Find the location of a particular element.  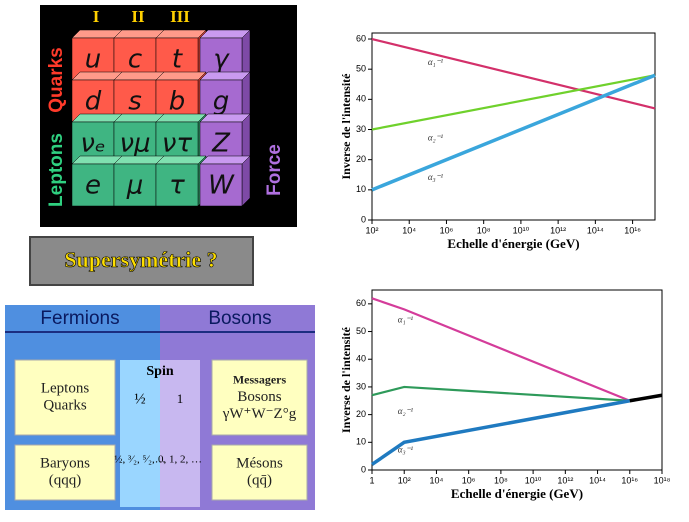

spin-value: 1 is located at coordinates (180, 398).